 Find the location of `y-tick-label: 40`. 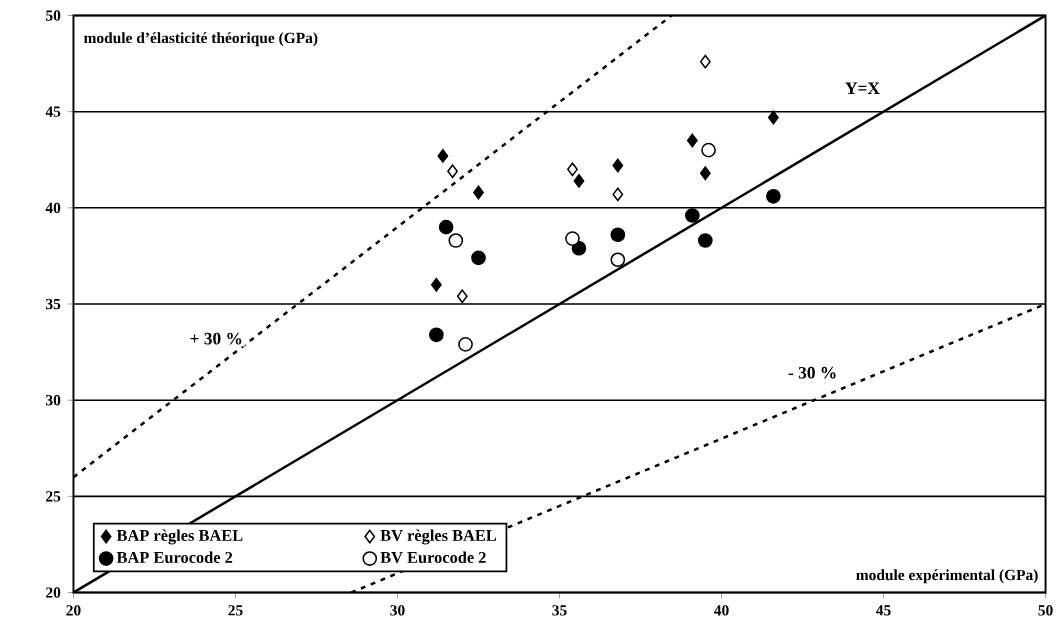

y-tick-label: 40 is located at coordinates (53, 208).